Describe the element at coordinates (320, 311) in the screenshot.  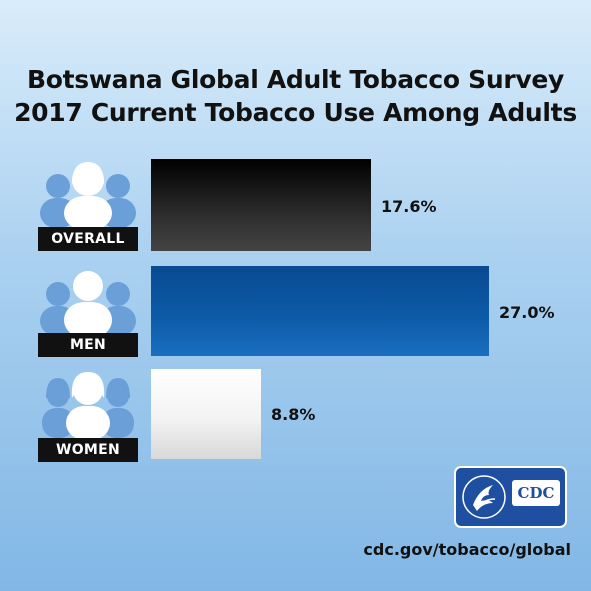
I see `bar-men` at that location.